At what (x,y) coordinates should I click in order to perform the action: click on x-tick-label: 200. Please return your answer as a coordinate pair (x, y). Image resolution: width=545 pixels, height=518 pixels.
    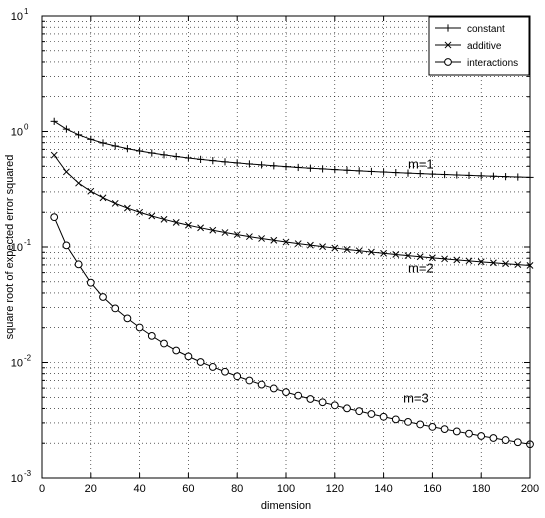
    Looking at the image, I should click on (530, 489).